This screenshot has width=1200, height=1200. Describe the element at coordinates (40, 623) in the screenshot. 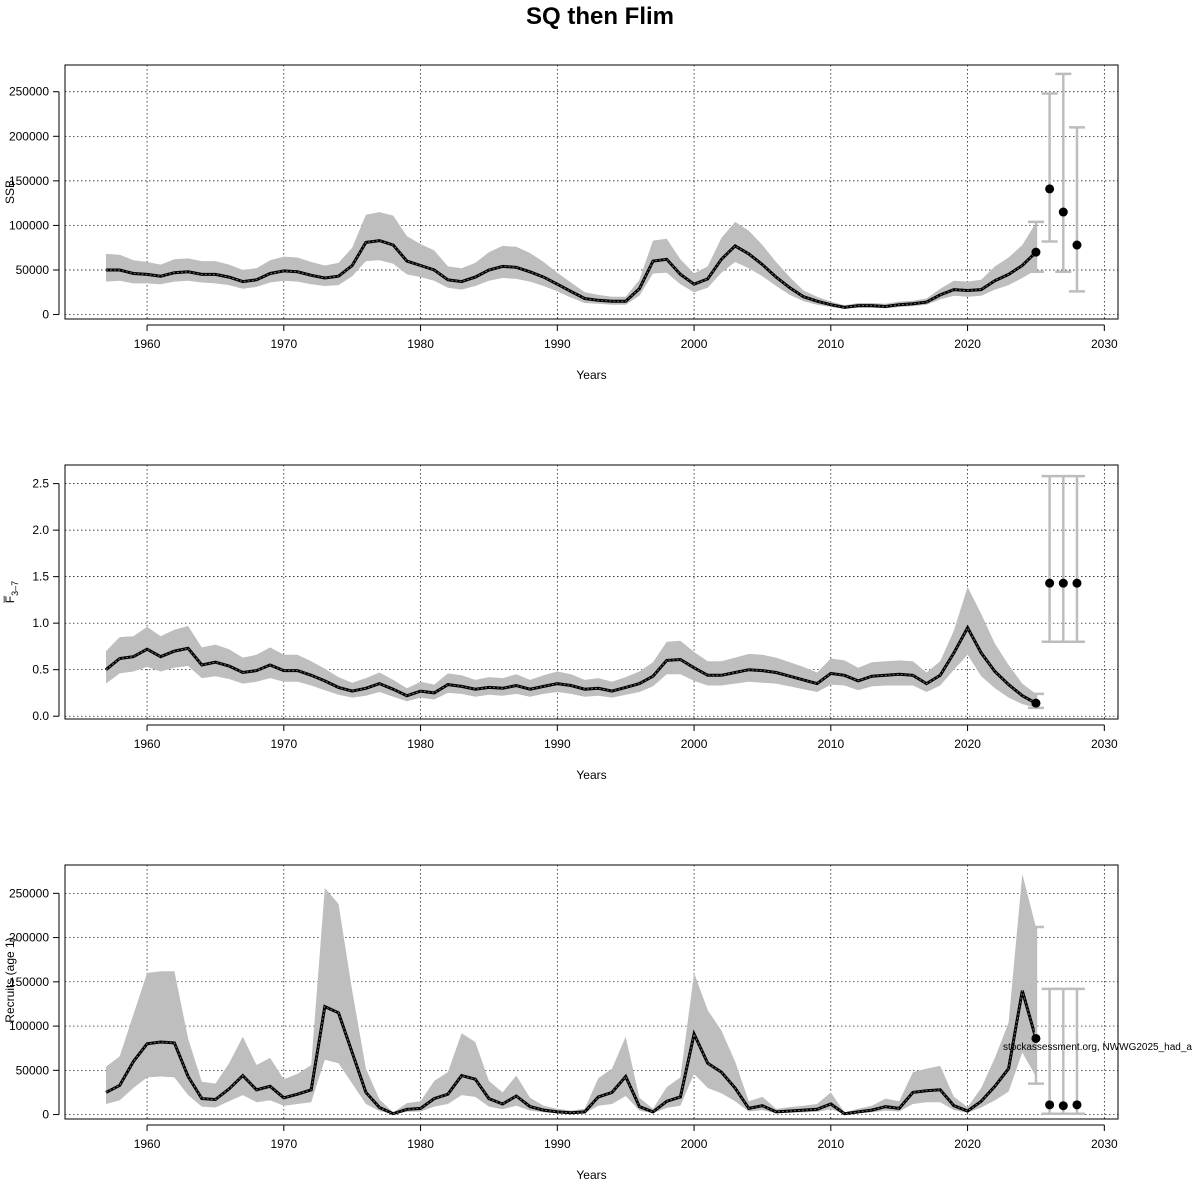

I see `y-tick-label: 1.0` at that location.